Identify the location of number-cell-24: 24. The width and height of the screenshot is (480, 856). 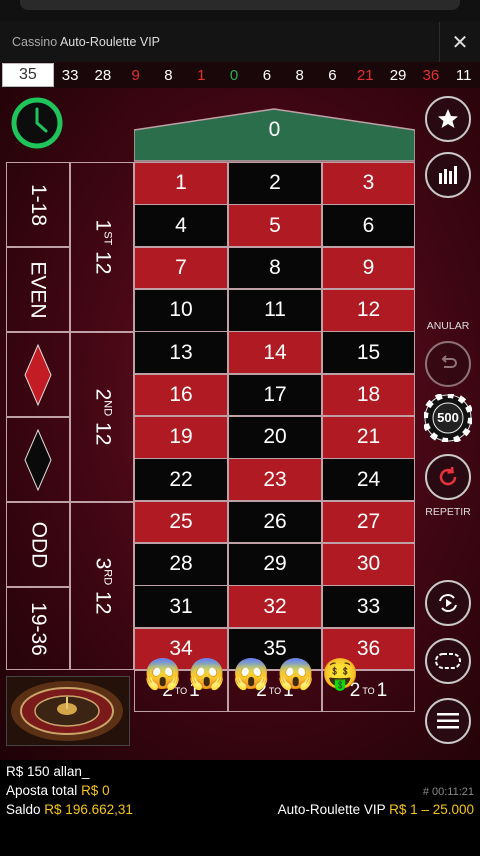
(368, 480).